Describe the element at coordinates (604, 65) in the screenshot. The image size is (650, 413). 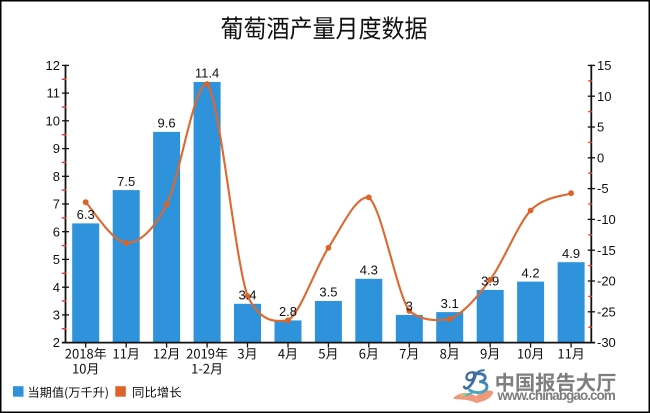
I see `svg-text: 15` at that location.